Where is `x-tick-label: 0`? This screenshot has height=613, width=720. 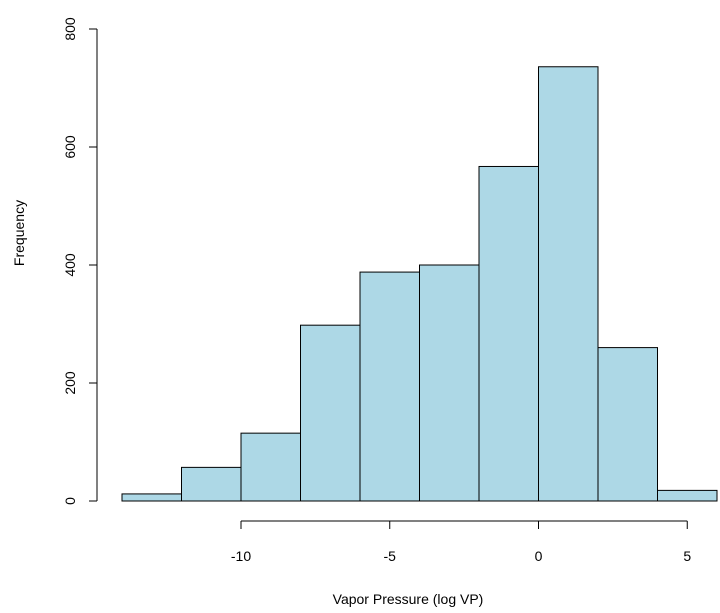
x-tick-label: 0 is located at coordinates (539, 556).